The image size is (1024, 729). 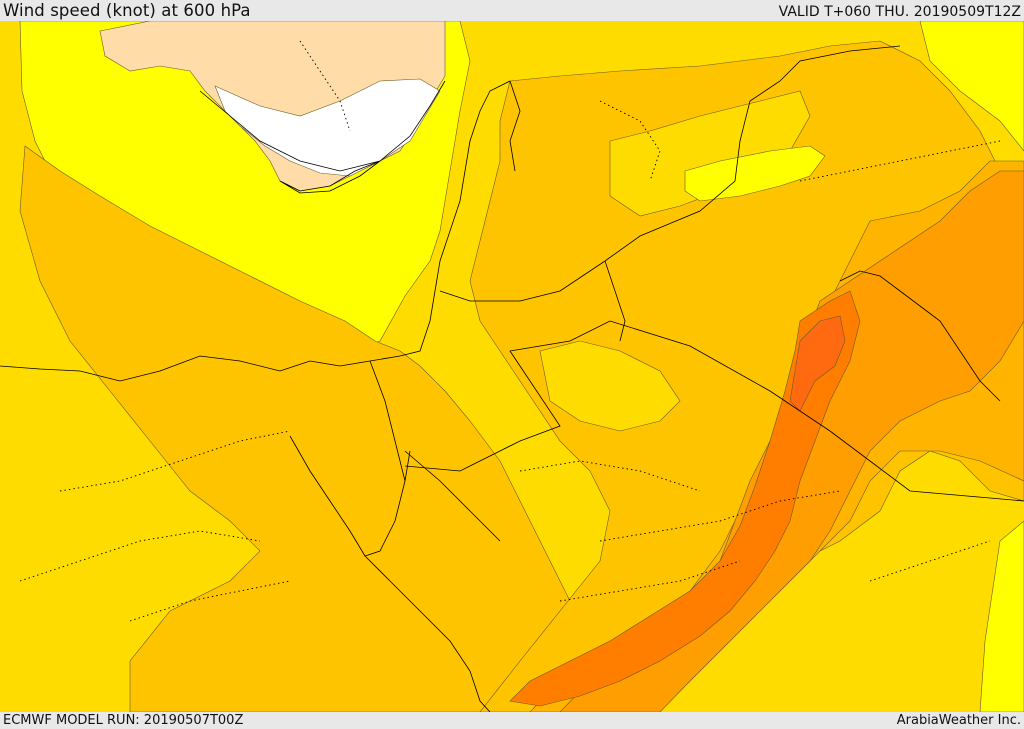 What do you see at coordinates (127, 10) in the screenshot?
I see `map-title: Wind speed (knot) at 600 hPa` at bounding box center [127, 10].